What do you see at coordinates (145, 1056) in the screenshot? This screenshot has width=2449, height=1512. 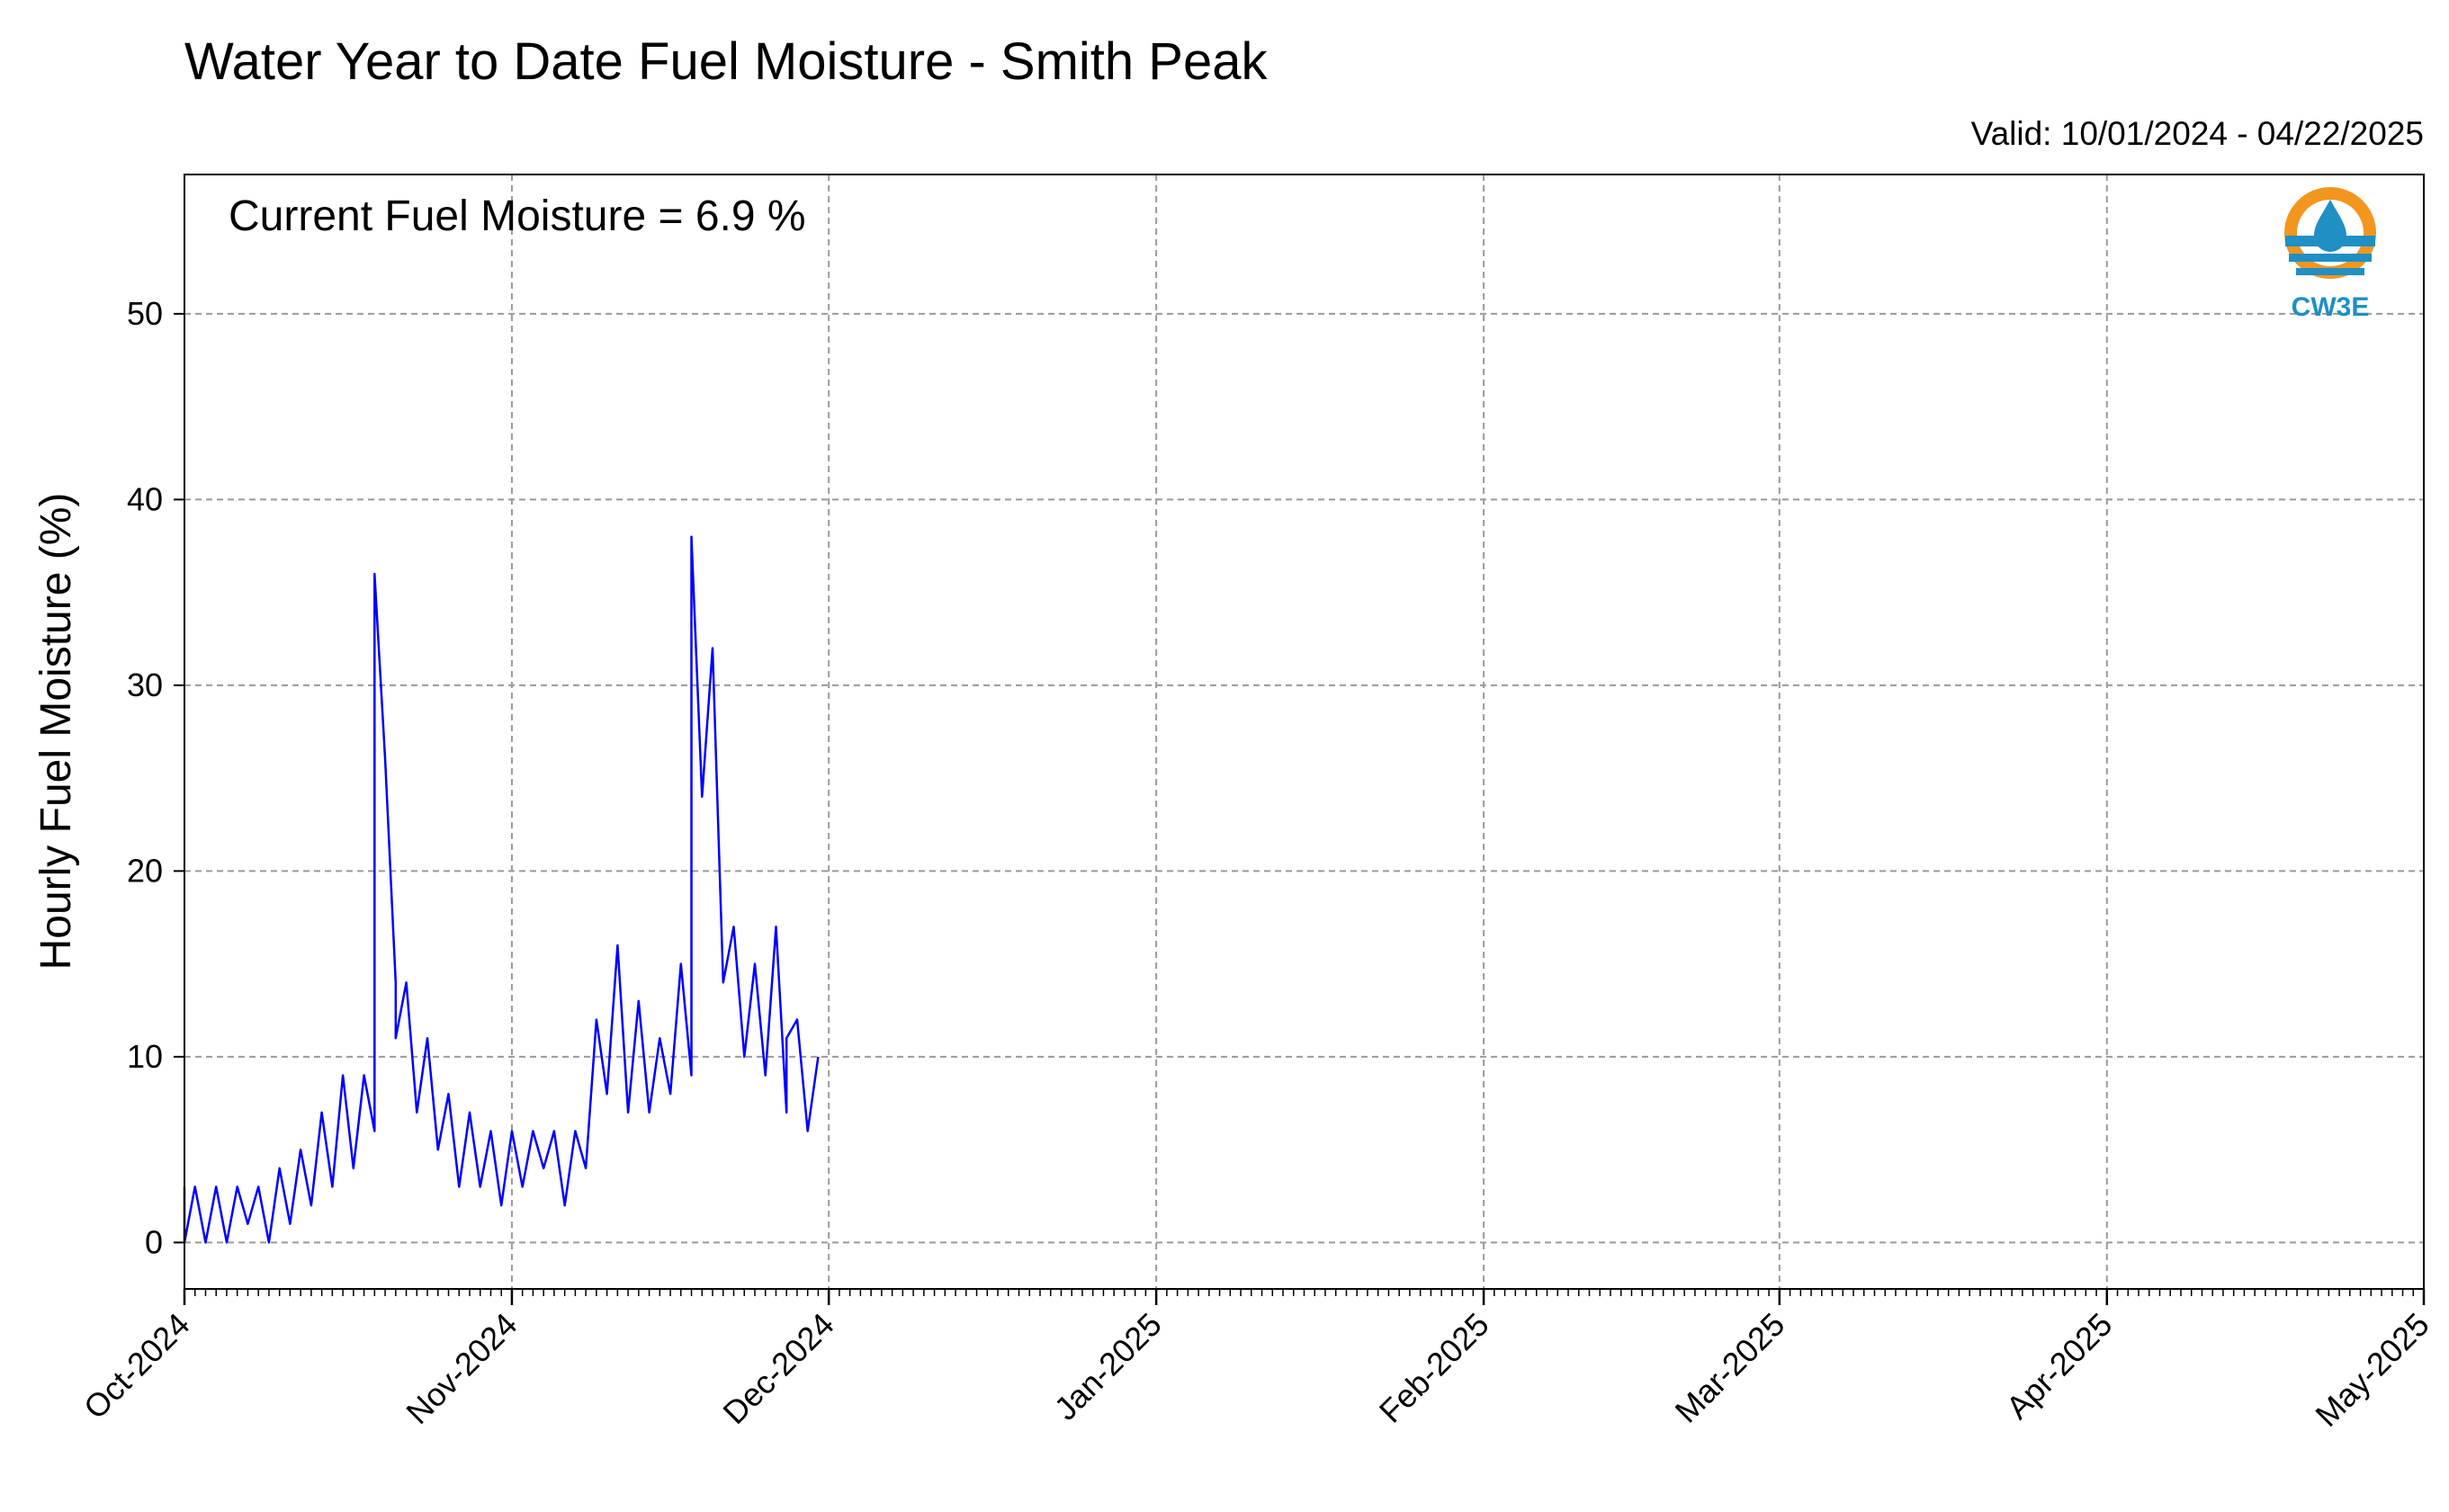 I see `y-tick-label: 10` at bounding box center [145, 1056].